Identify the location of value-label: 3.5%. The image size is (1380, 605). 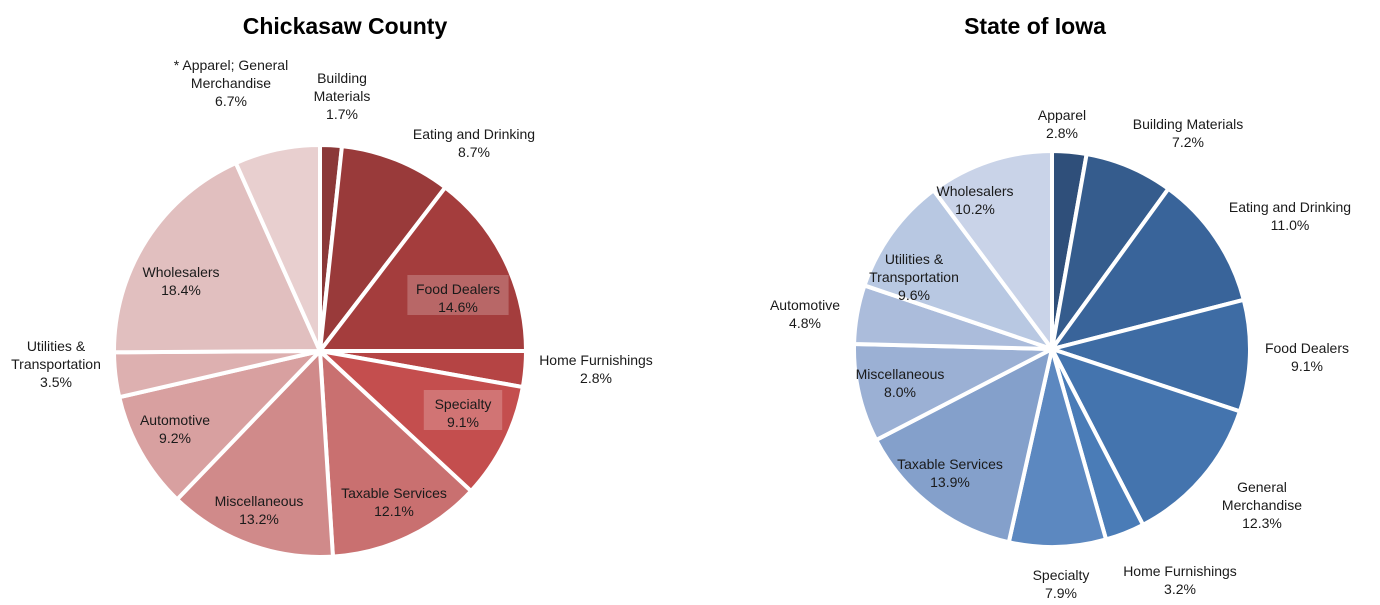
(56, 382).